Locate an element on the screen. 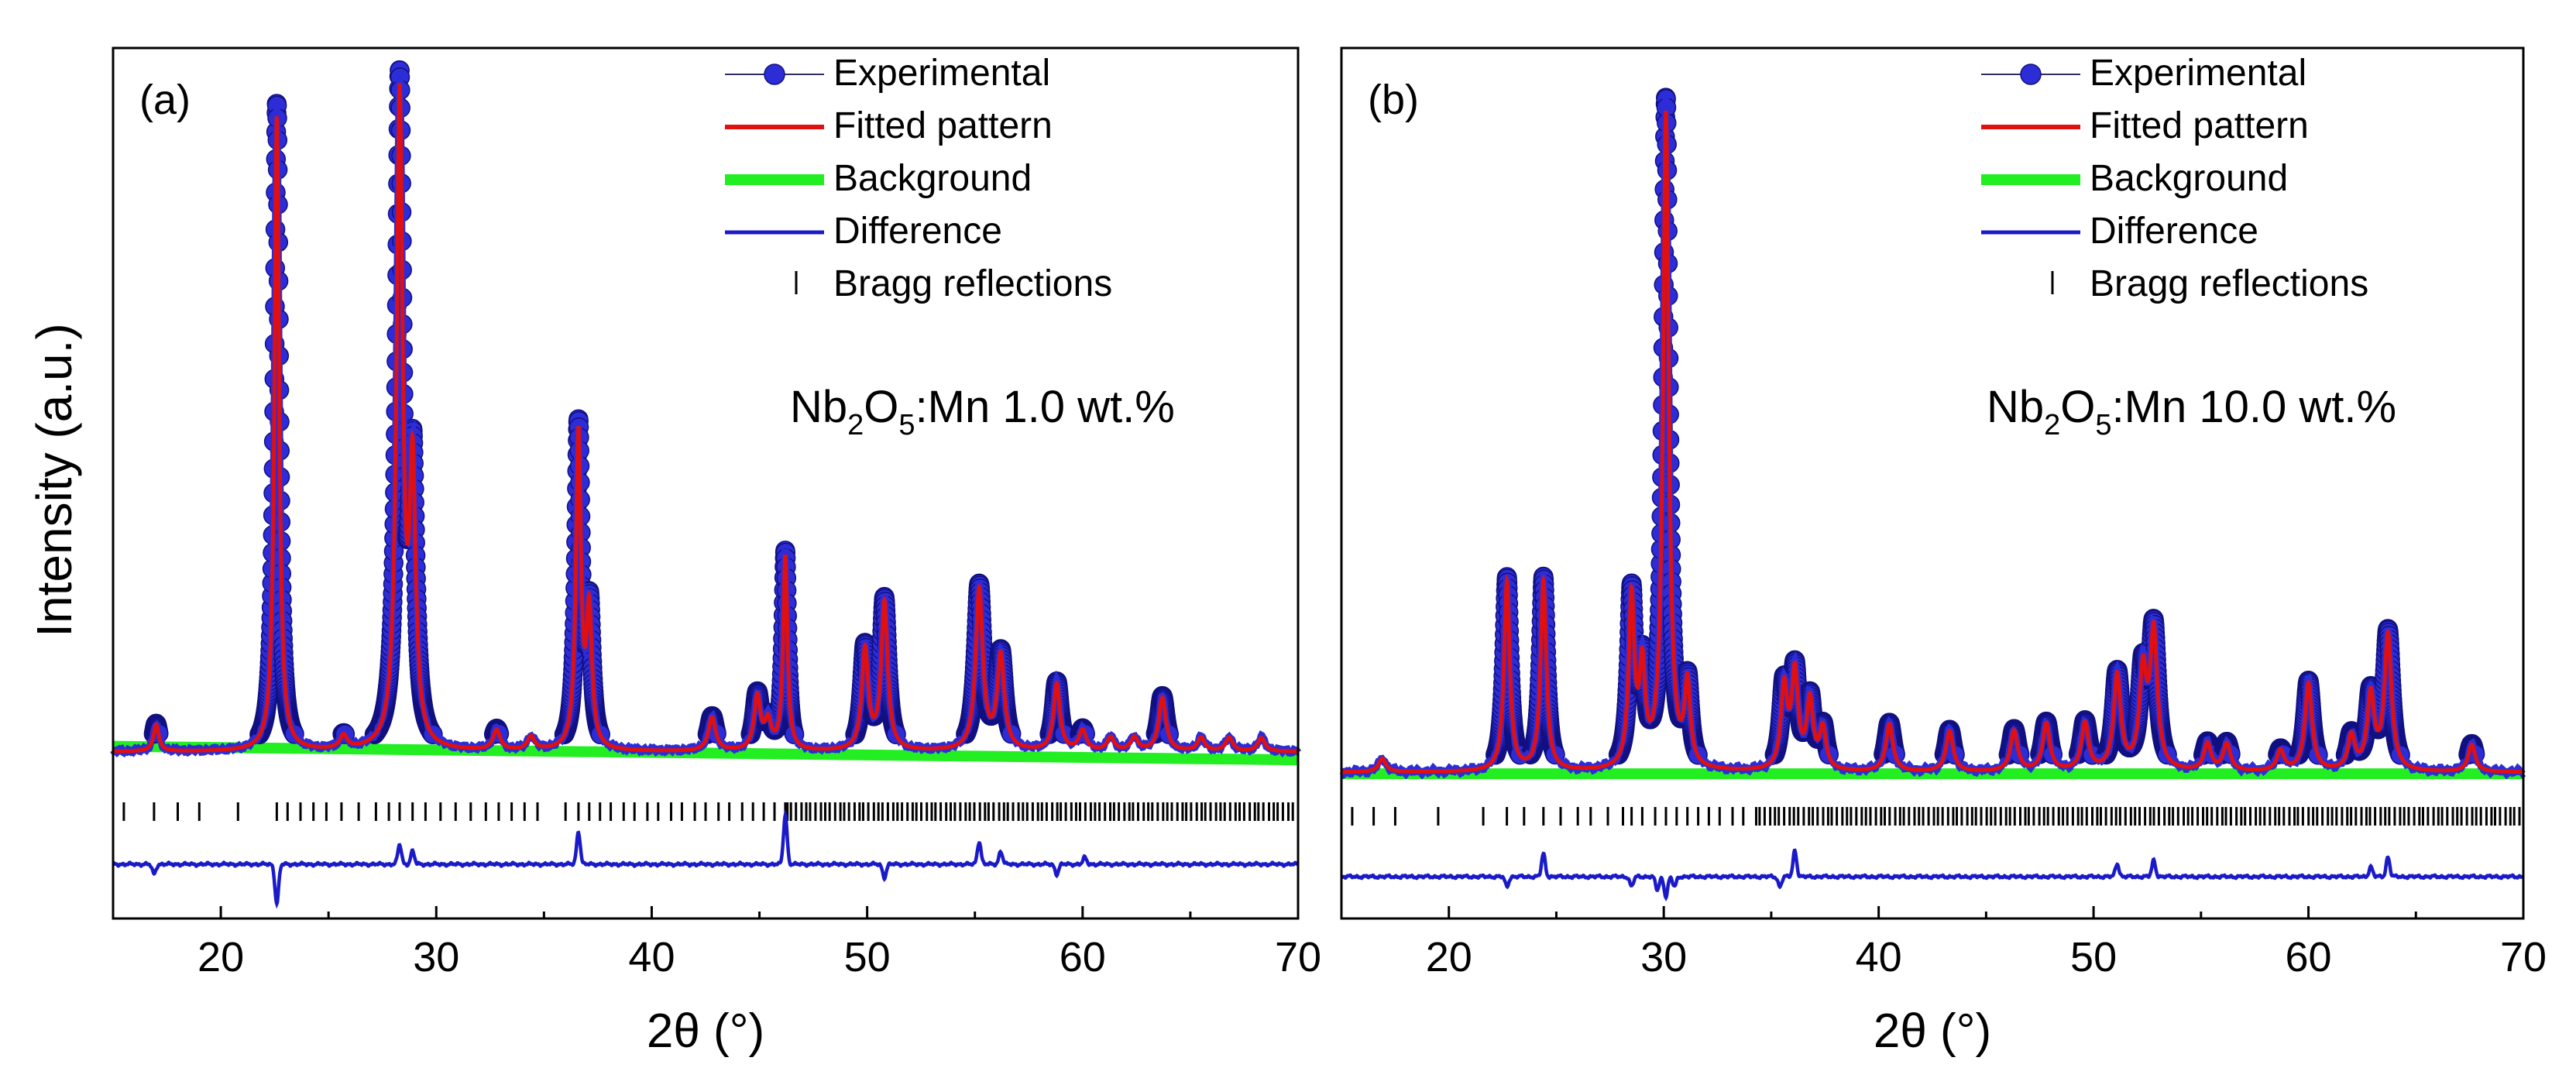 This screenshot has width=2576, height=1085. panel-a-x-axis-label: 2θ (°) is located at coordinates (705, 1031).